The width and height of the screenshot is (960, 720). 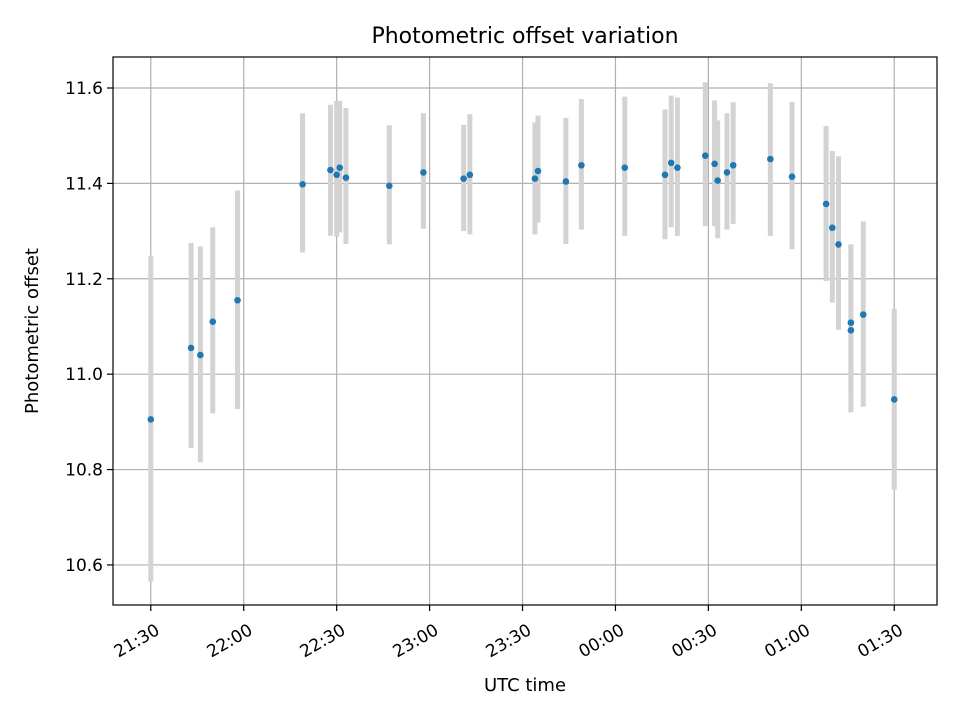 What do you see at coordinates (525, 685) in the screenshot?
I see `x-axis-label: UTC time` at bounding box center [525, 685].